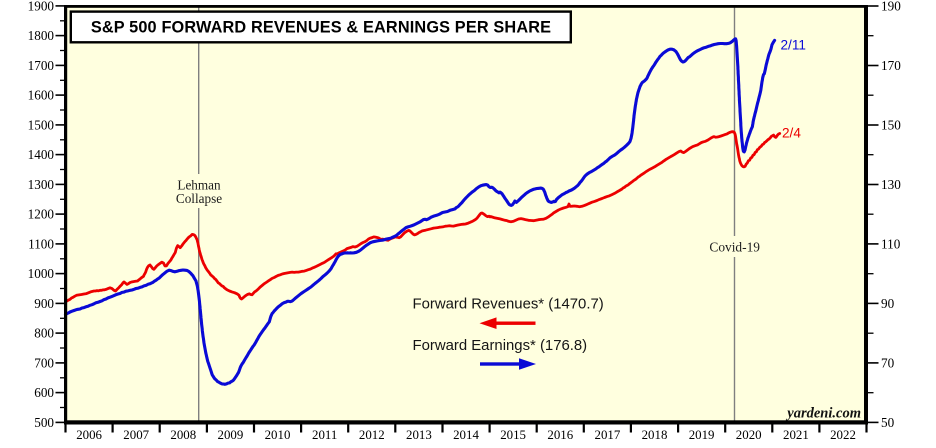  Describe the element at coordinates (419, 435) in the screenshot. I see `svg-text: 2013` at that location.